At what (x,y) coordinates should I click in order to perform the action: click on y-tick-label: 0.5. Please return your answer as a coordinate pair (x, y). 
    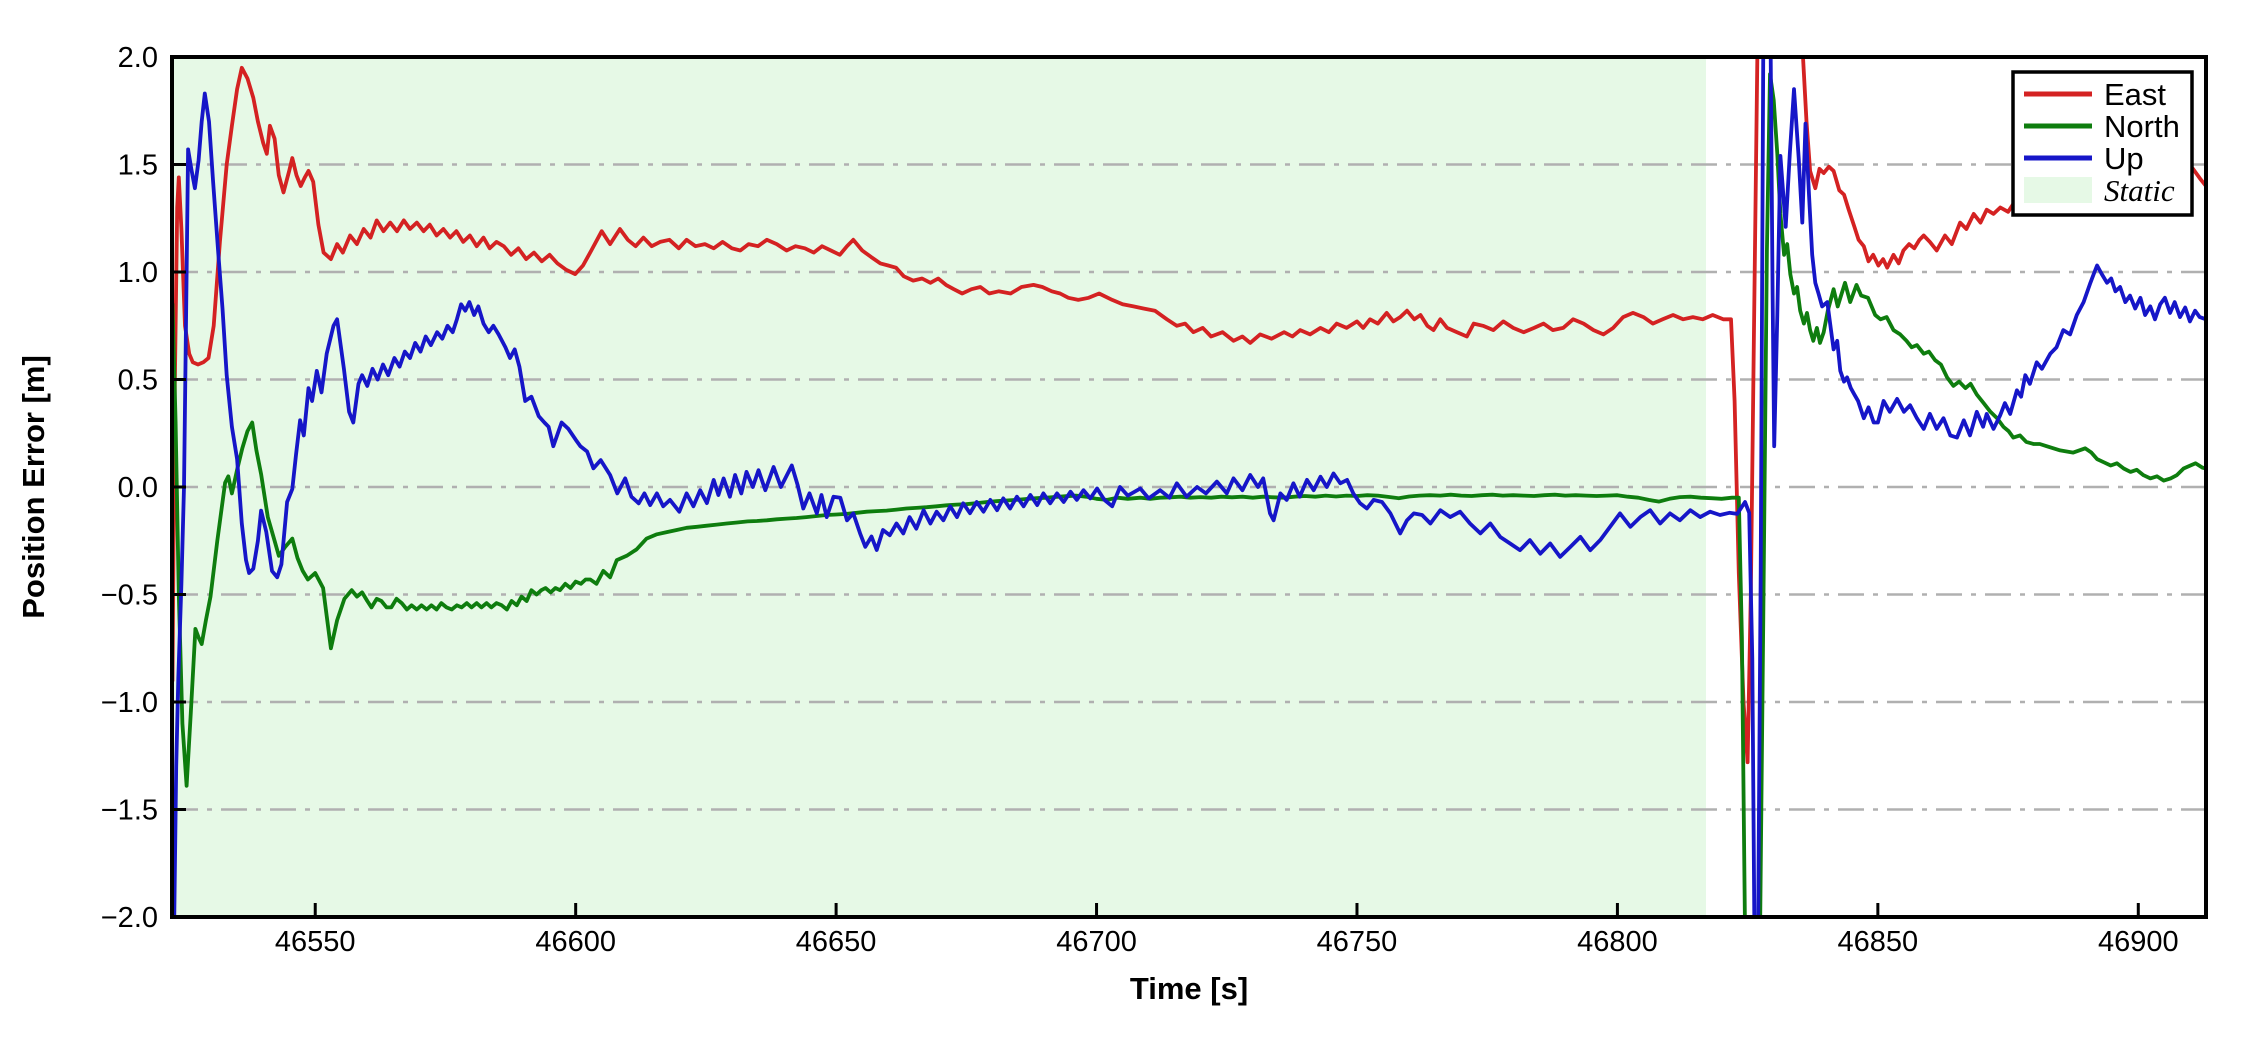
    Looking at the image, I should click on (138, 381).